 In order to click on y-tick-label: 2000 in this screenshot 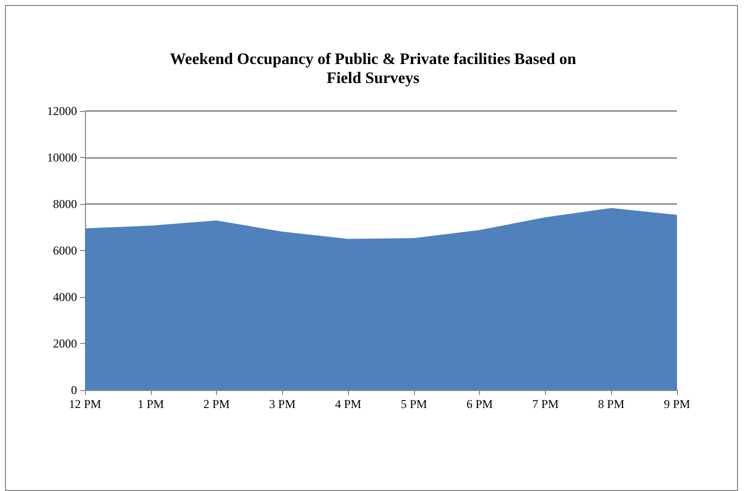, I will do `click(65, 343)`.